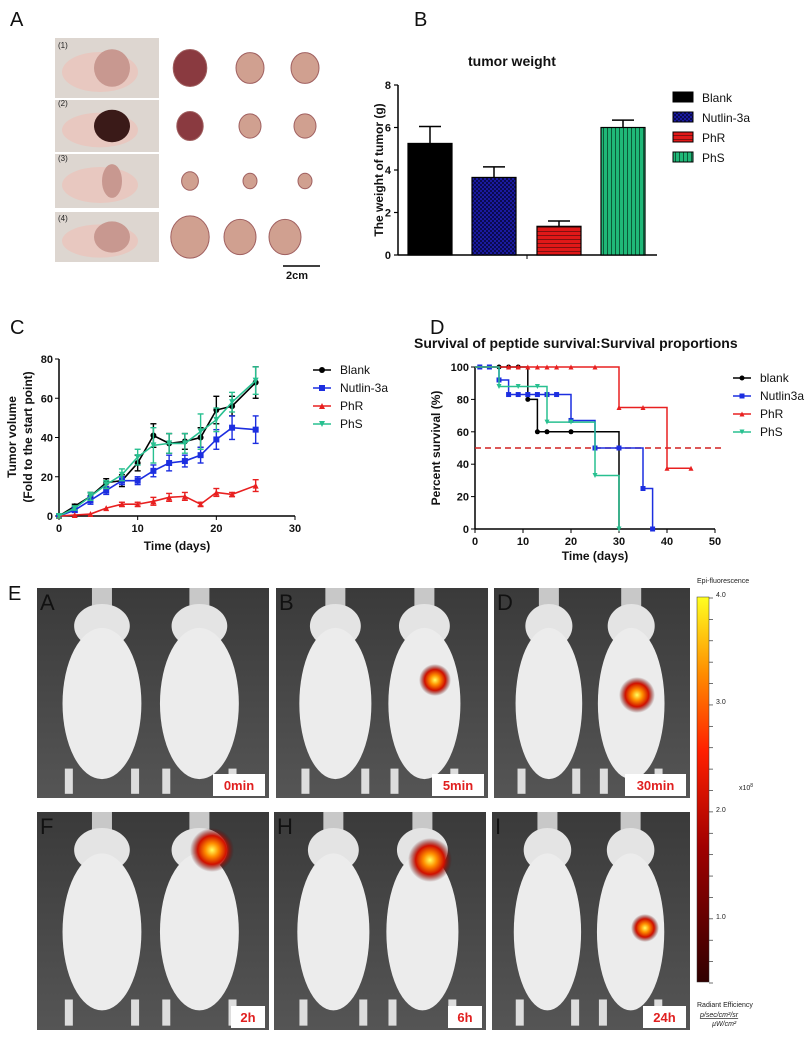  What do you see at coordinates (559, 240) in the screenshot?
I see `bar-phr` at bounding box center [559, 240].